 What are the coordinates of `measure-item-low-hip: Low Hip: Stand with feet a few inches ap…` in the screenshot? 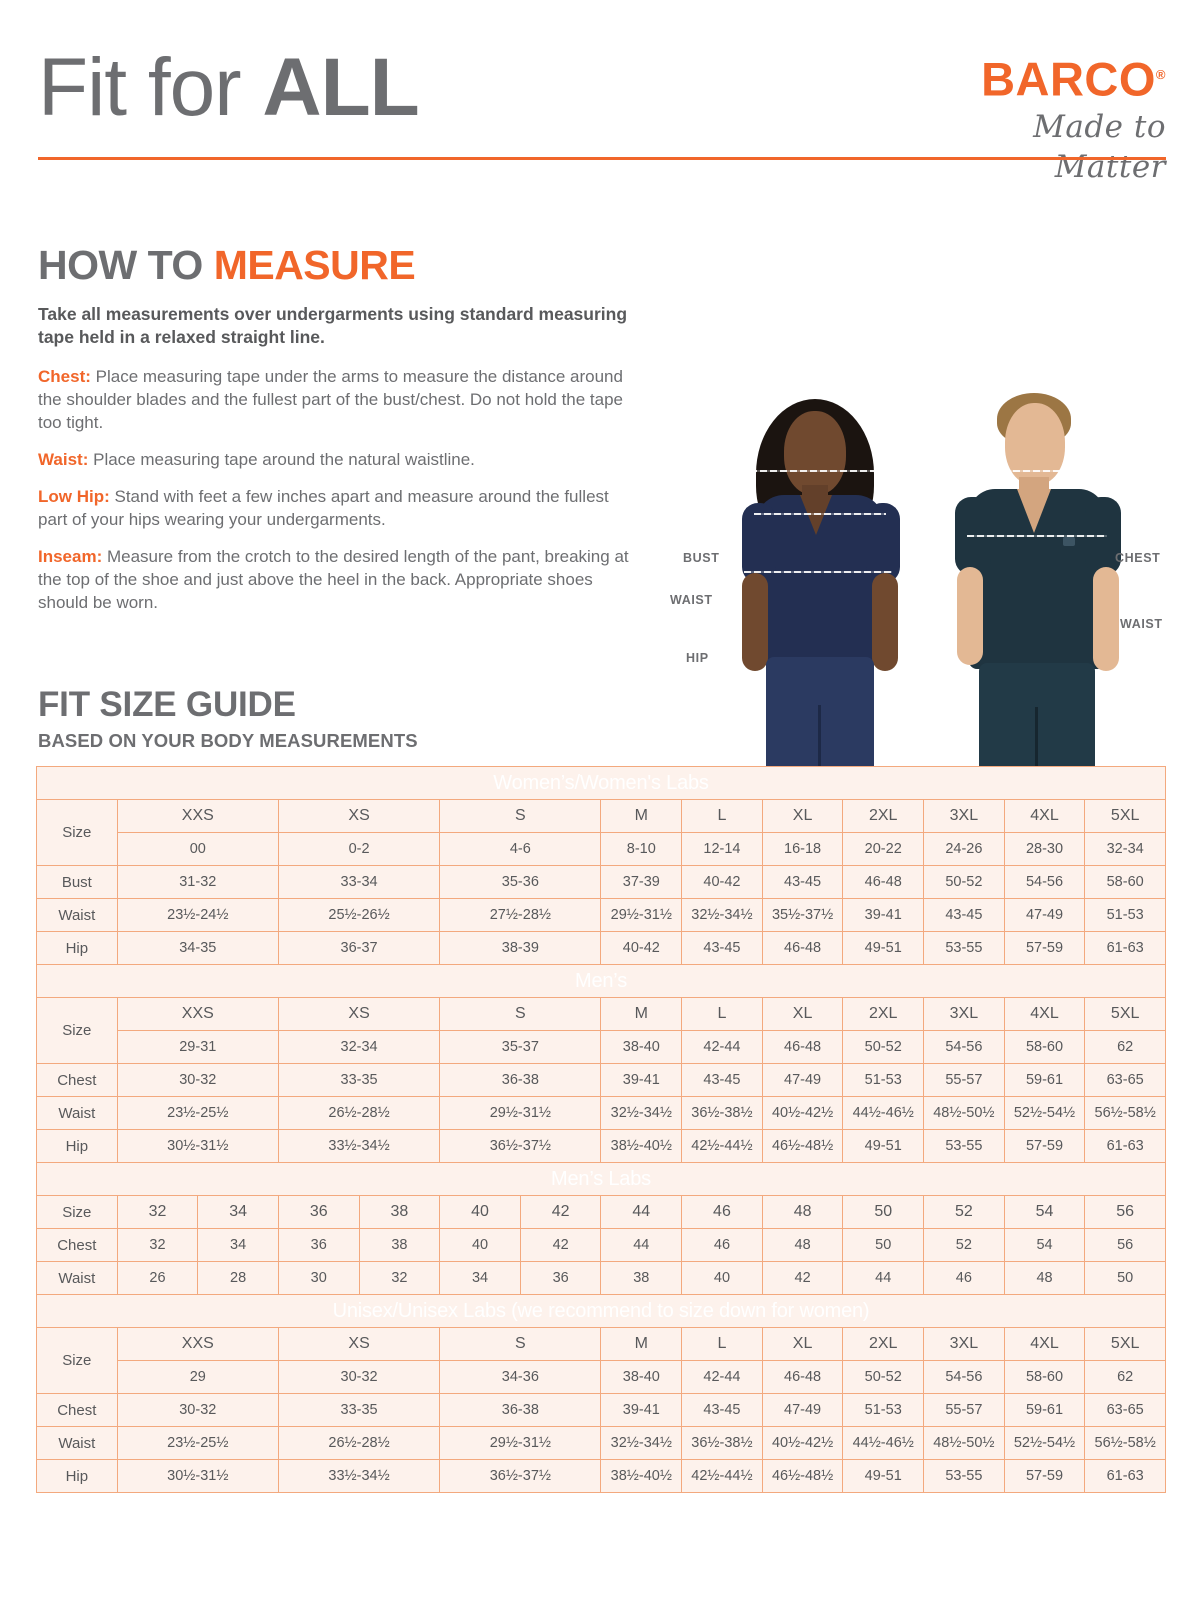 It's located at (338, 508).